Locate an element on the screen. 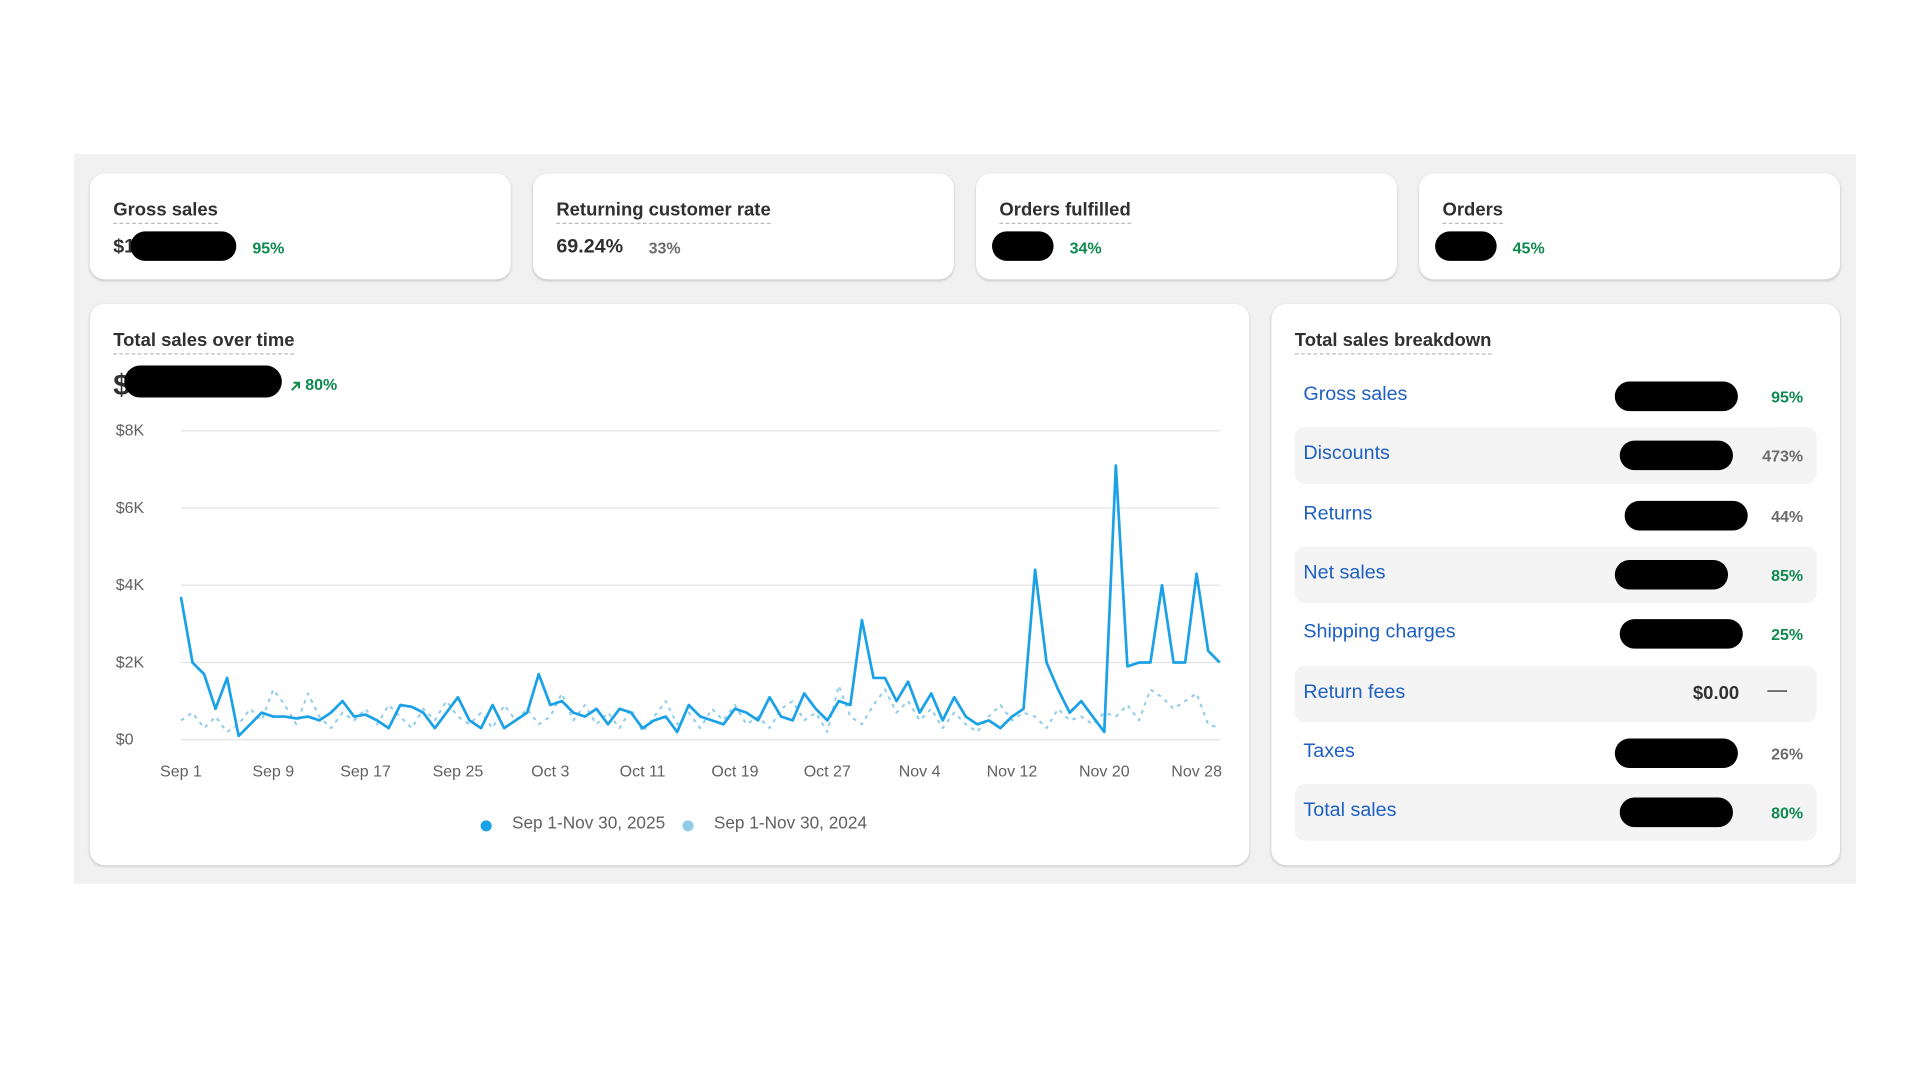 The image size is (1920, 1081). x-tick-label: Sep 9 is located at coordinates (273, 772).